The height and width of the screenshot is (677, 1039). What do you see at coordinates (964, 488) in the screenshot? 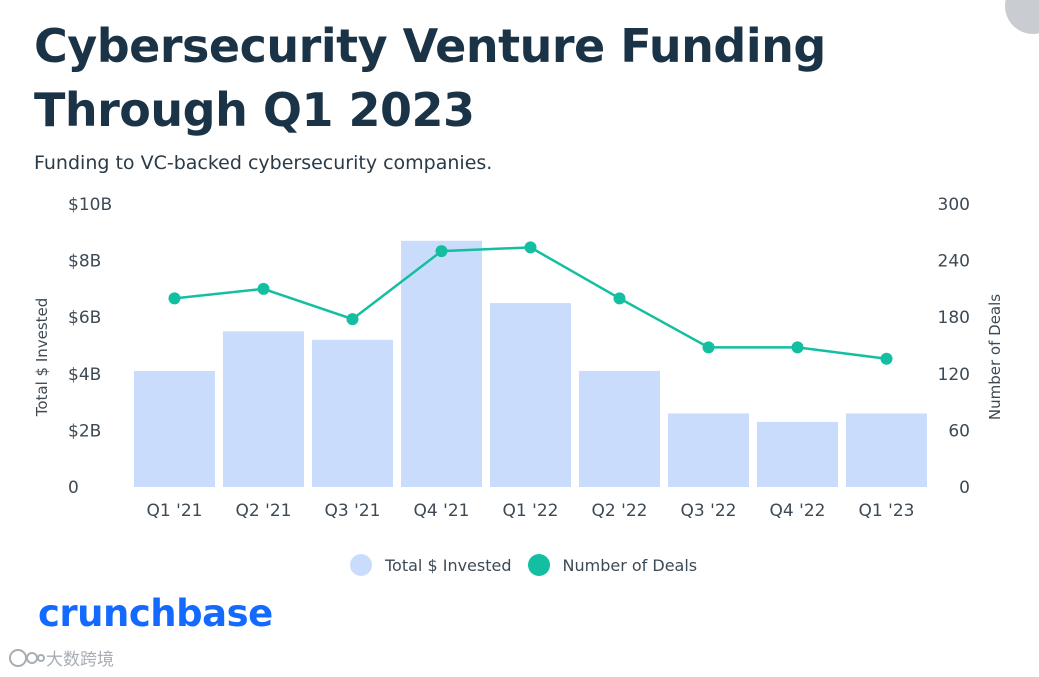
I see `right-tick-label: 0` at bounding box center [964, 488].